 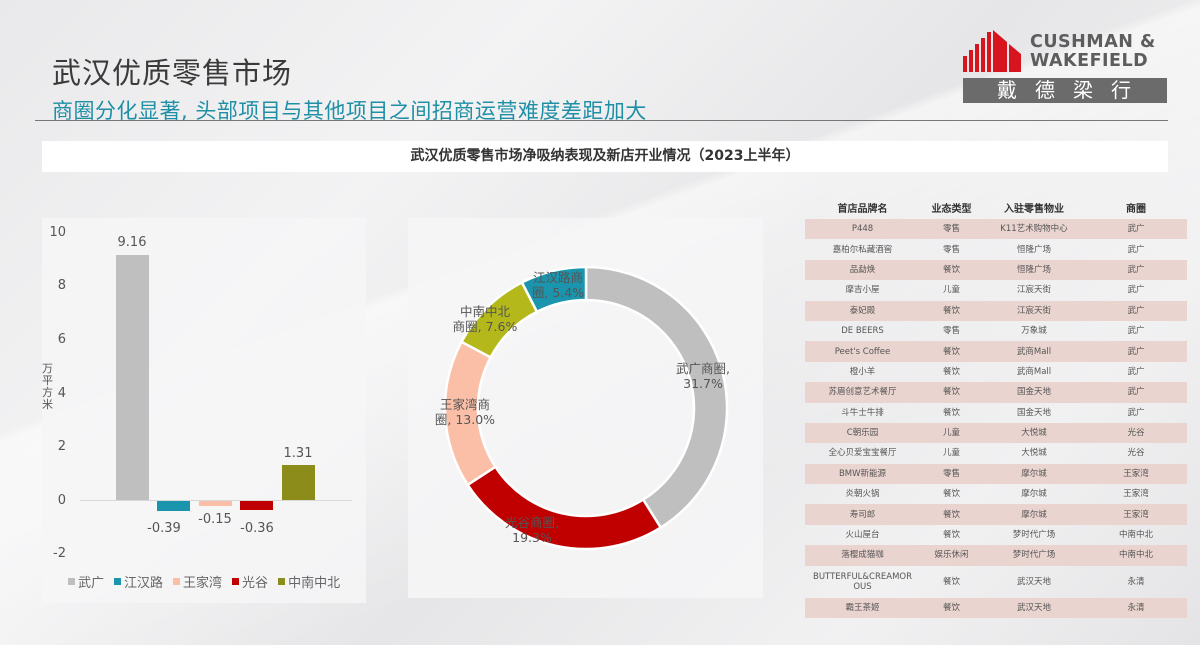 What do you see at coordinates (256, 505) in the screenshot?
I see `bar-guanggu` at bounding box center [256, 505].